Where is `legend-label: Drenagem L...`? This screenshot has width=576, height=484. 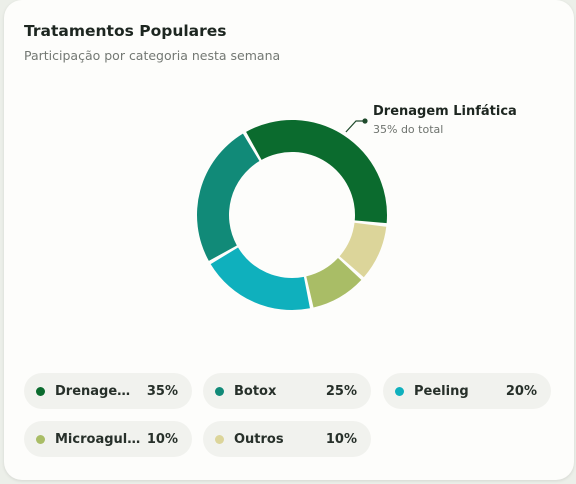 legend-label: Drenagem L... is located at coordinates (98, 391).